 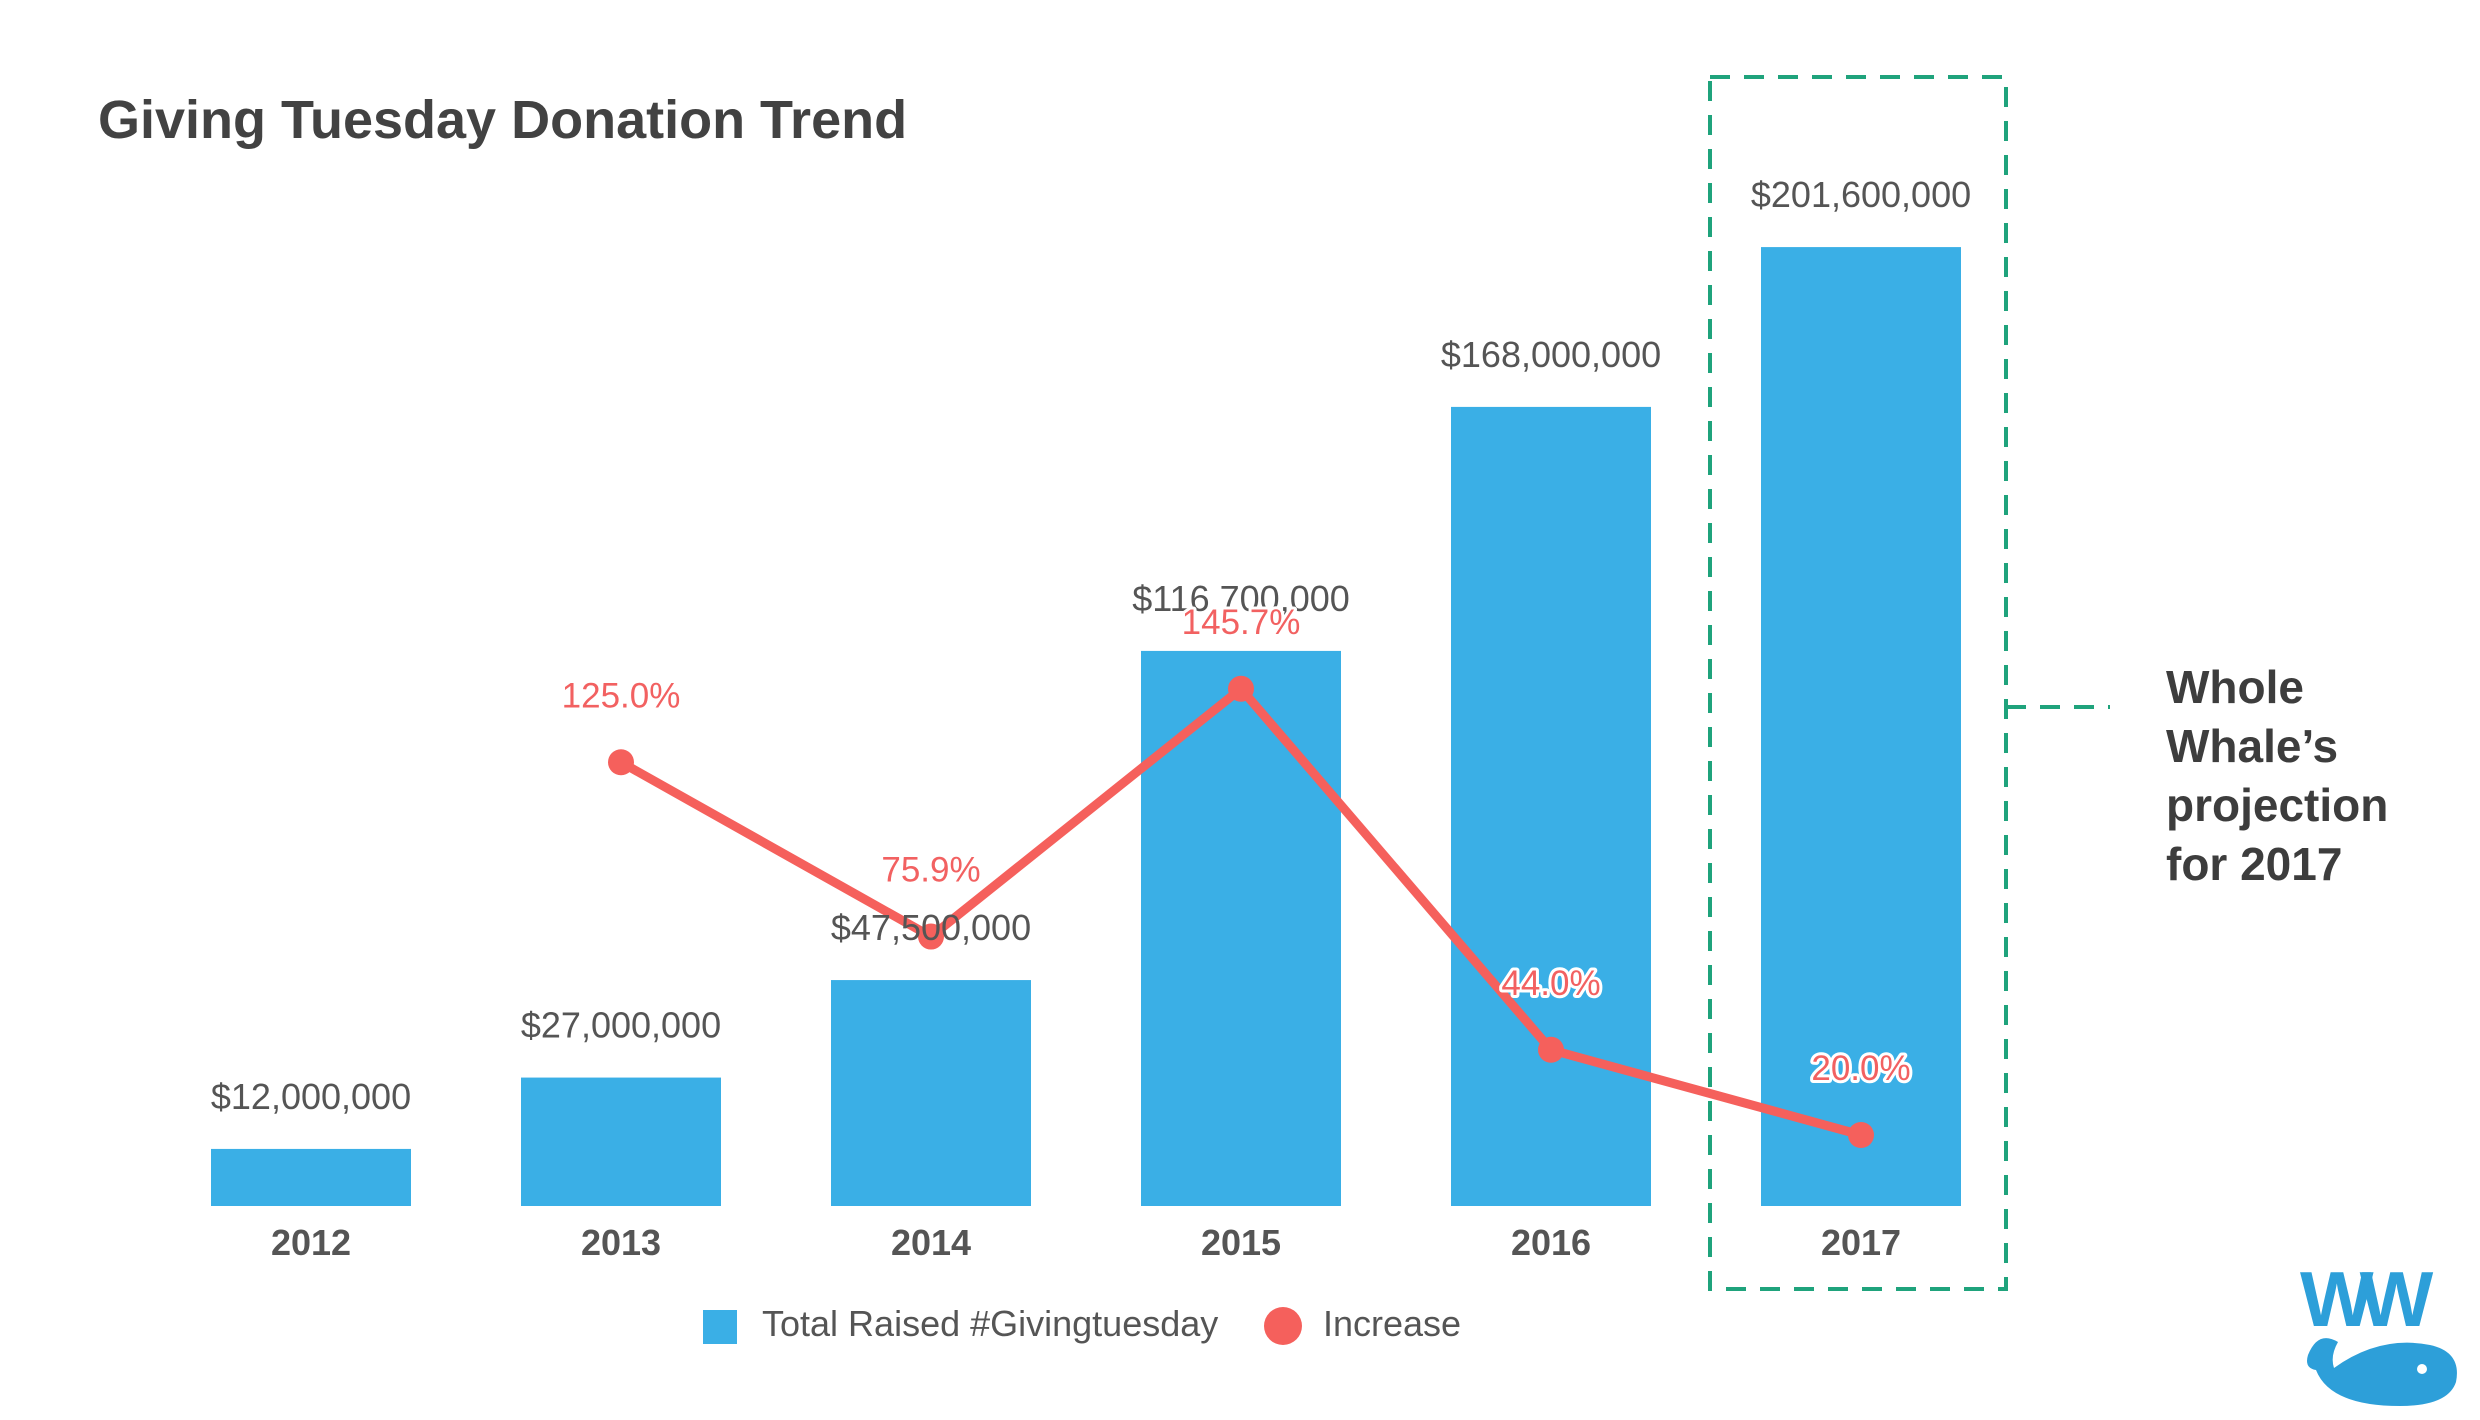 I want to click on projection-highlight-box, so click(x=1858, y=683).